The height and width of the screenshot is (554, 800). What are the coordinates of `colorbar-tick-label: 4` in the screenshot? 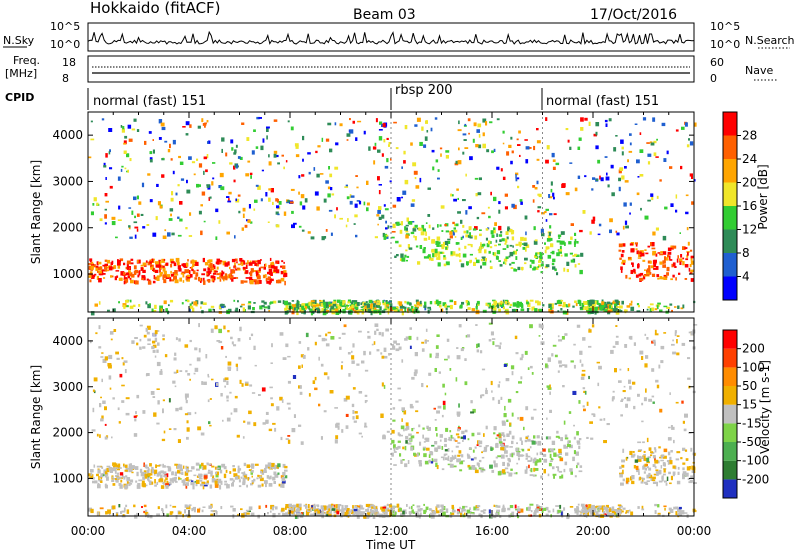 It's located at (746, 277).